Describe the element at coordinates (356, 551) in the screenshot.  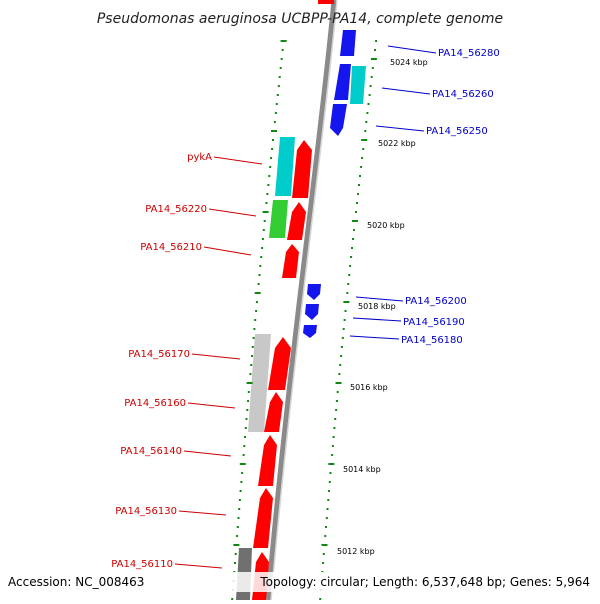
I see `kbp-label: 5012 kbp` at that location.